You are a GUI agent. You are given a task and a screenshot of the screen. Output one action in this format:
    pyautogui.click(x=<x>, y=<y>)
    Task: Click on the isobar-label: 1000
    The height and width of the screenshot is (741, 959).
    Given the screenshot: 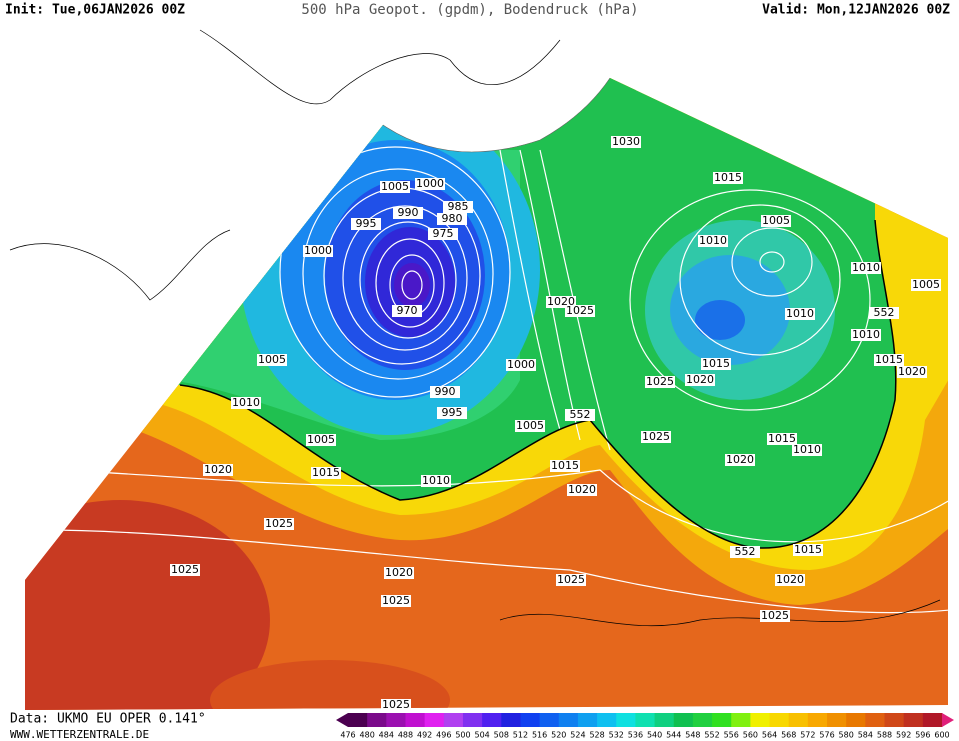 What is the action you would take?
    pyautogui.click(x=521, y=364)
    